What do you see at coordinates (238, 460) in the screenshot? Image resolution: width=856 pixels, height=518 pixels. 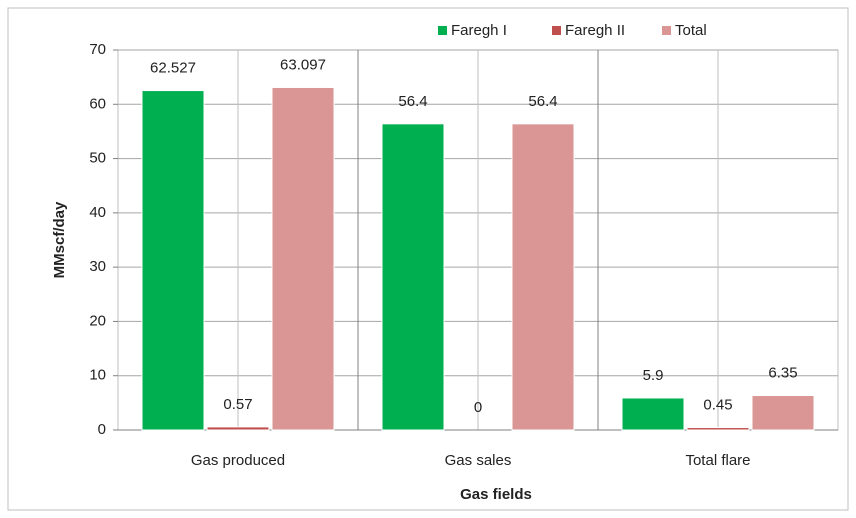 I see `x-tick-label: Gas produced` at bounding box center [238, 460].